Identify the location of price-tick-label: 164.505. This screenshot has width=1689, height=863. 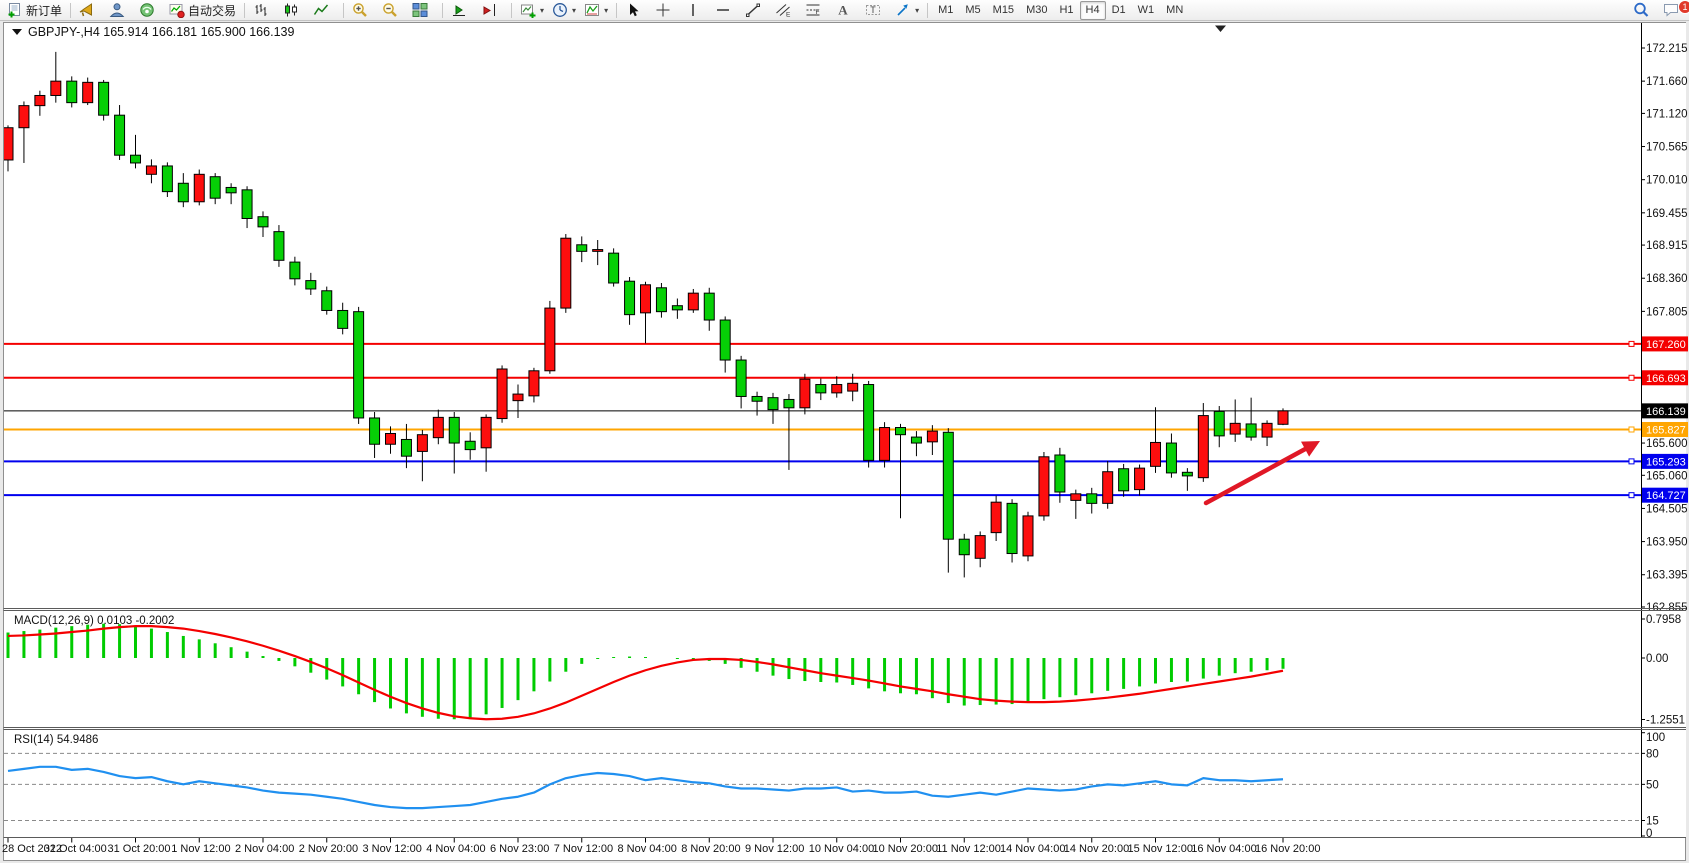
(1667, 509).